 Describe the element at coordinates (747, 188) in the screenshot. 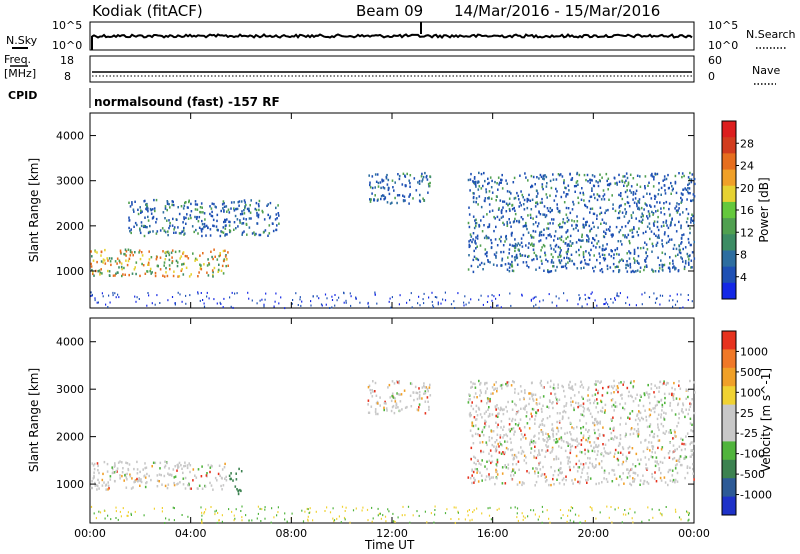

I see `colorbar-tick-label: 20` at that location.